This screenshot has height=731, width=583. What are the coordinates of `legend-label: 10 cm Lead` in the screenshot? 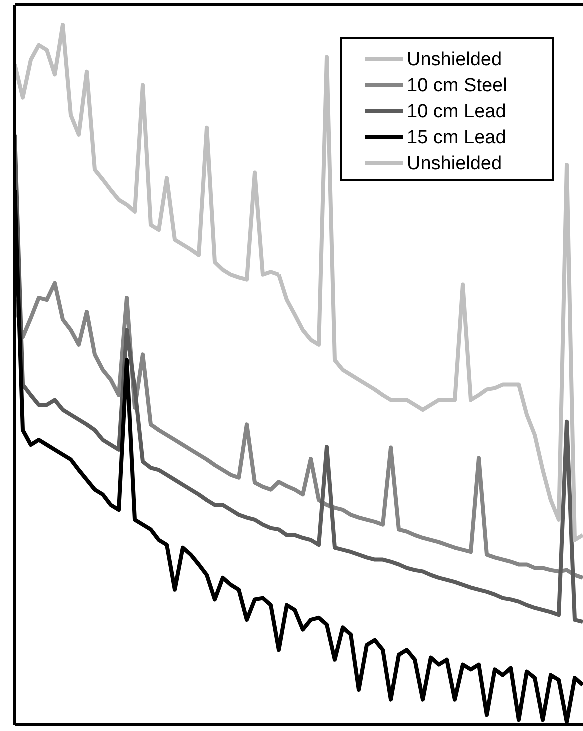 It's located at (456, 112).